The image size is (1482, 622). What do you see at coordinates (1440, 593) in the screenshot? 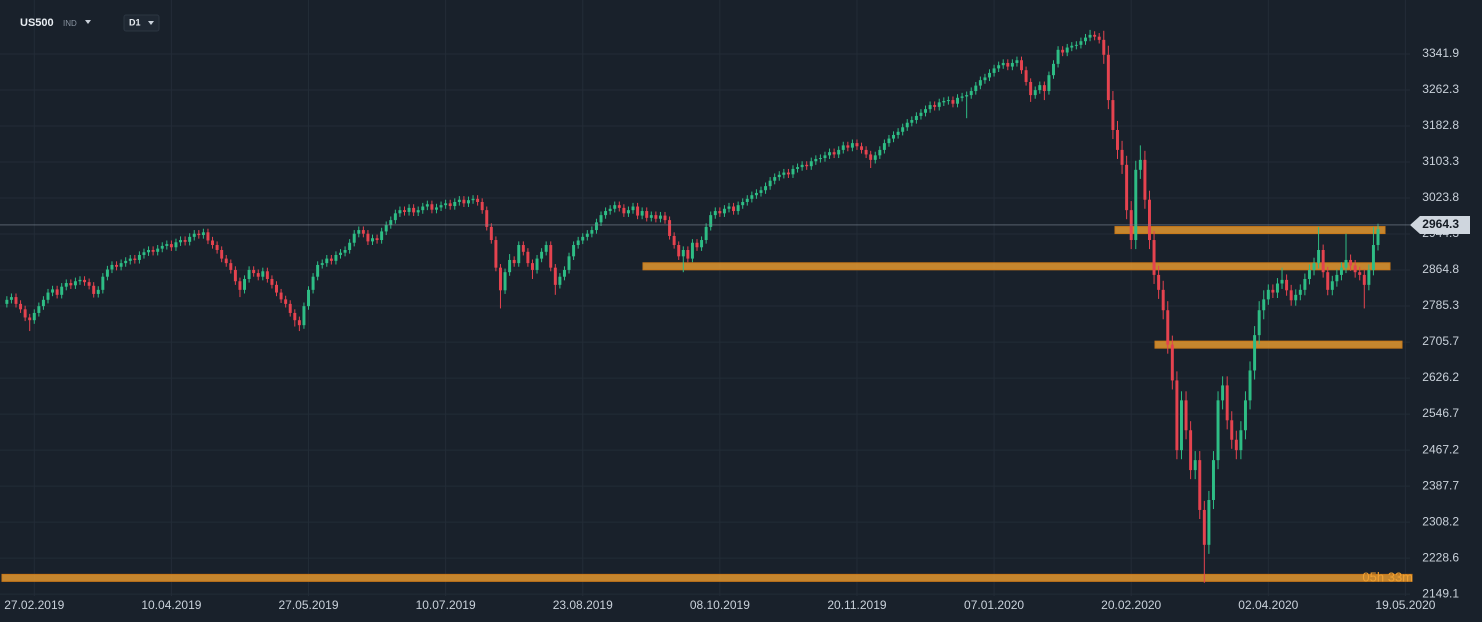
I see `y-tick-label: 2149.1` at bounding box center [1440, 593].